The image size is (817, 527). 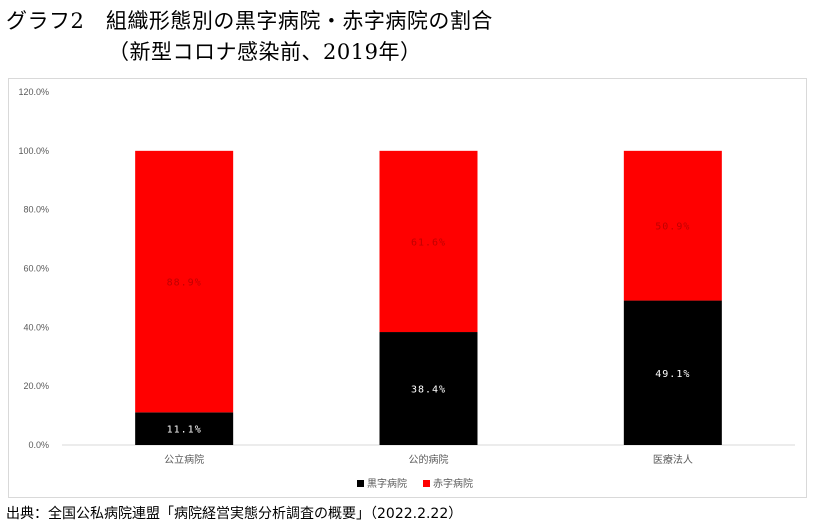 I want to click on data-label: 88.9%, so click(x=184, y=283).